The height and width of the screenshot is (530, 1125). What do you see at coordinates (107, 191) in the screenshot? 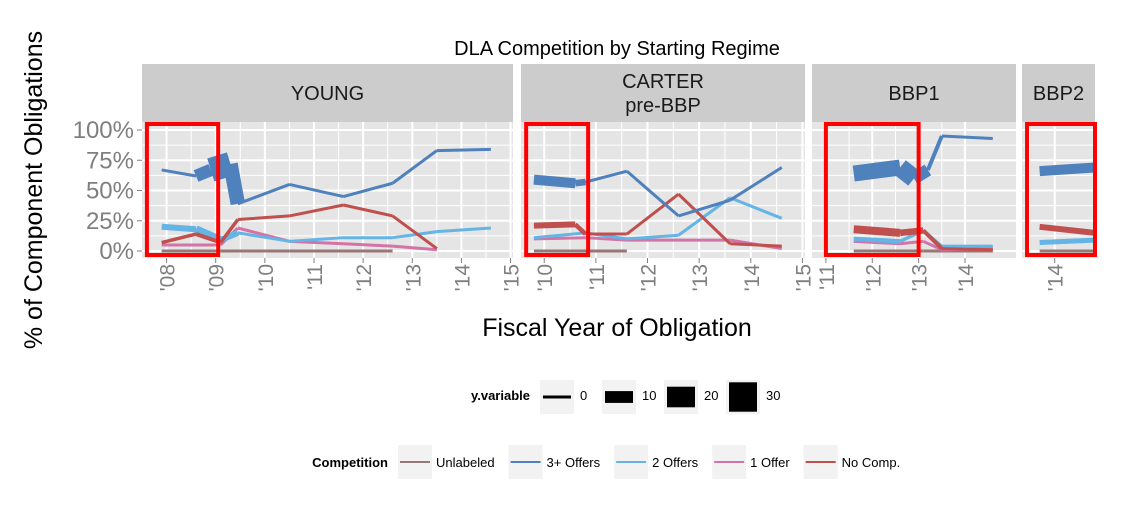
I see `y-axis: 0% 25% 50% 75% 100%` at bounding box center [107, 191].